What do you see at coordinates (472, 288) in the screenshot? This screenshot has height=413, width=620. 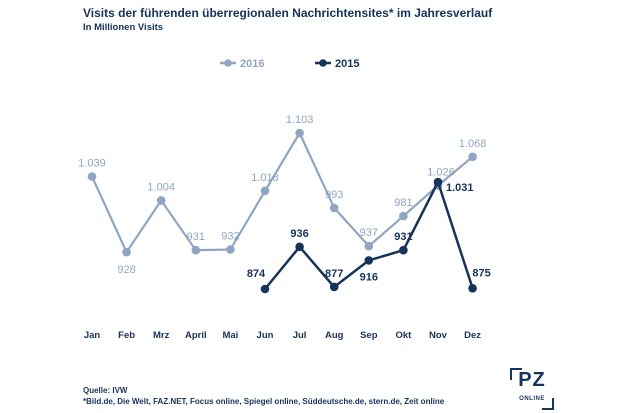 I see `data-point-2015-Dez` at bounding box center [472, 288].